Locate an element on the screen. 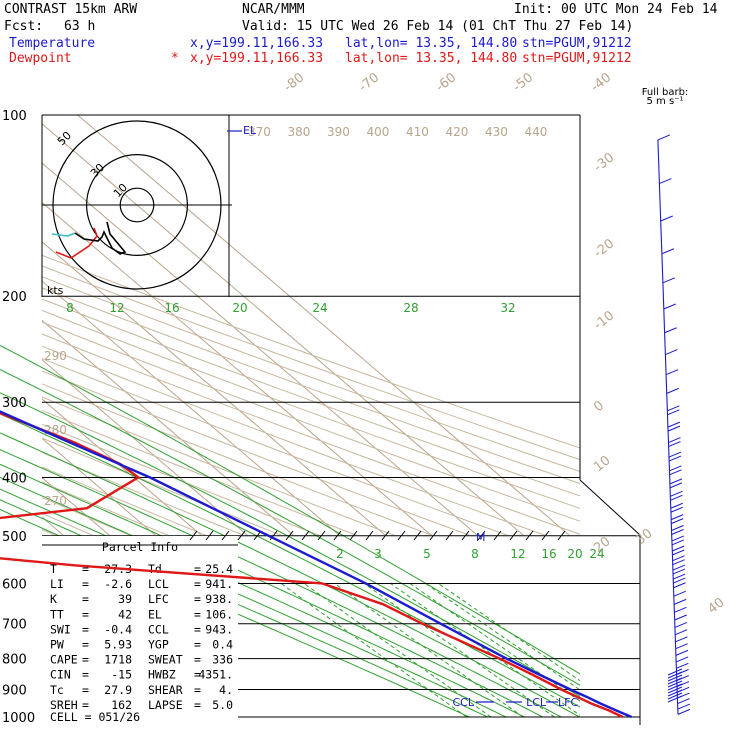  parcel-label: SWI is located at coordinates (60, 629).